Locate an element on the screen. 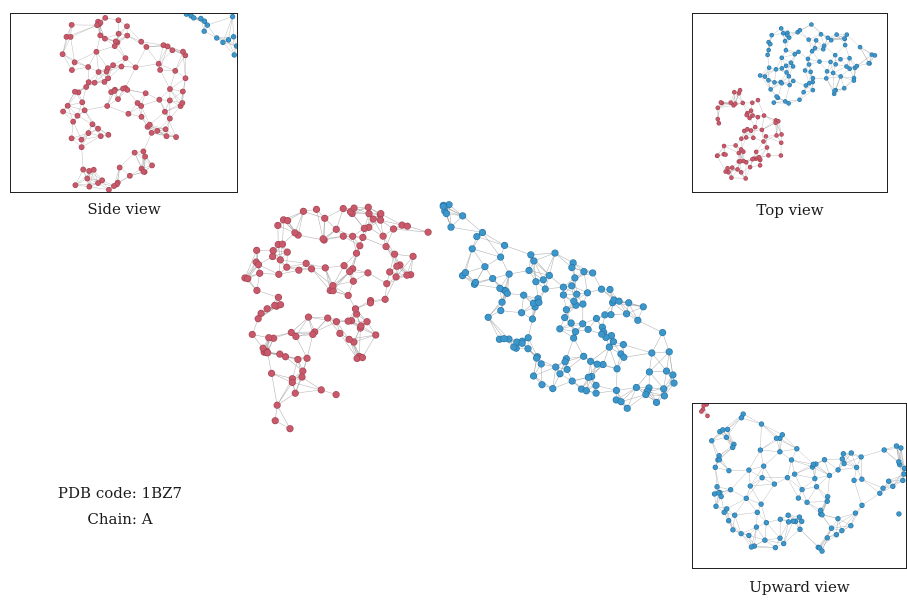 The image size is (907, 600). blue-chain-nodes is located at coordinates (558, 306).